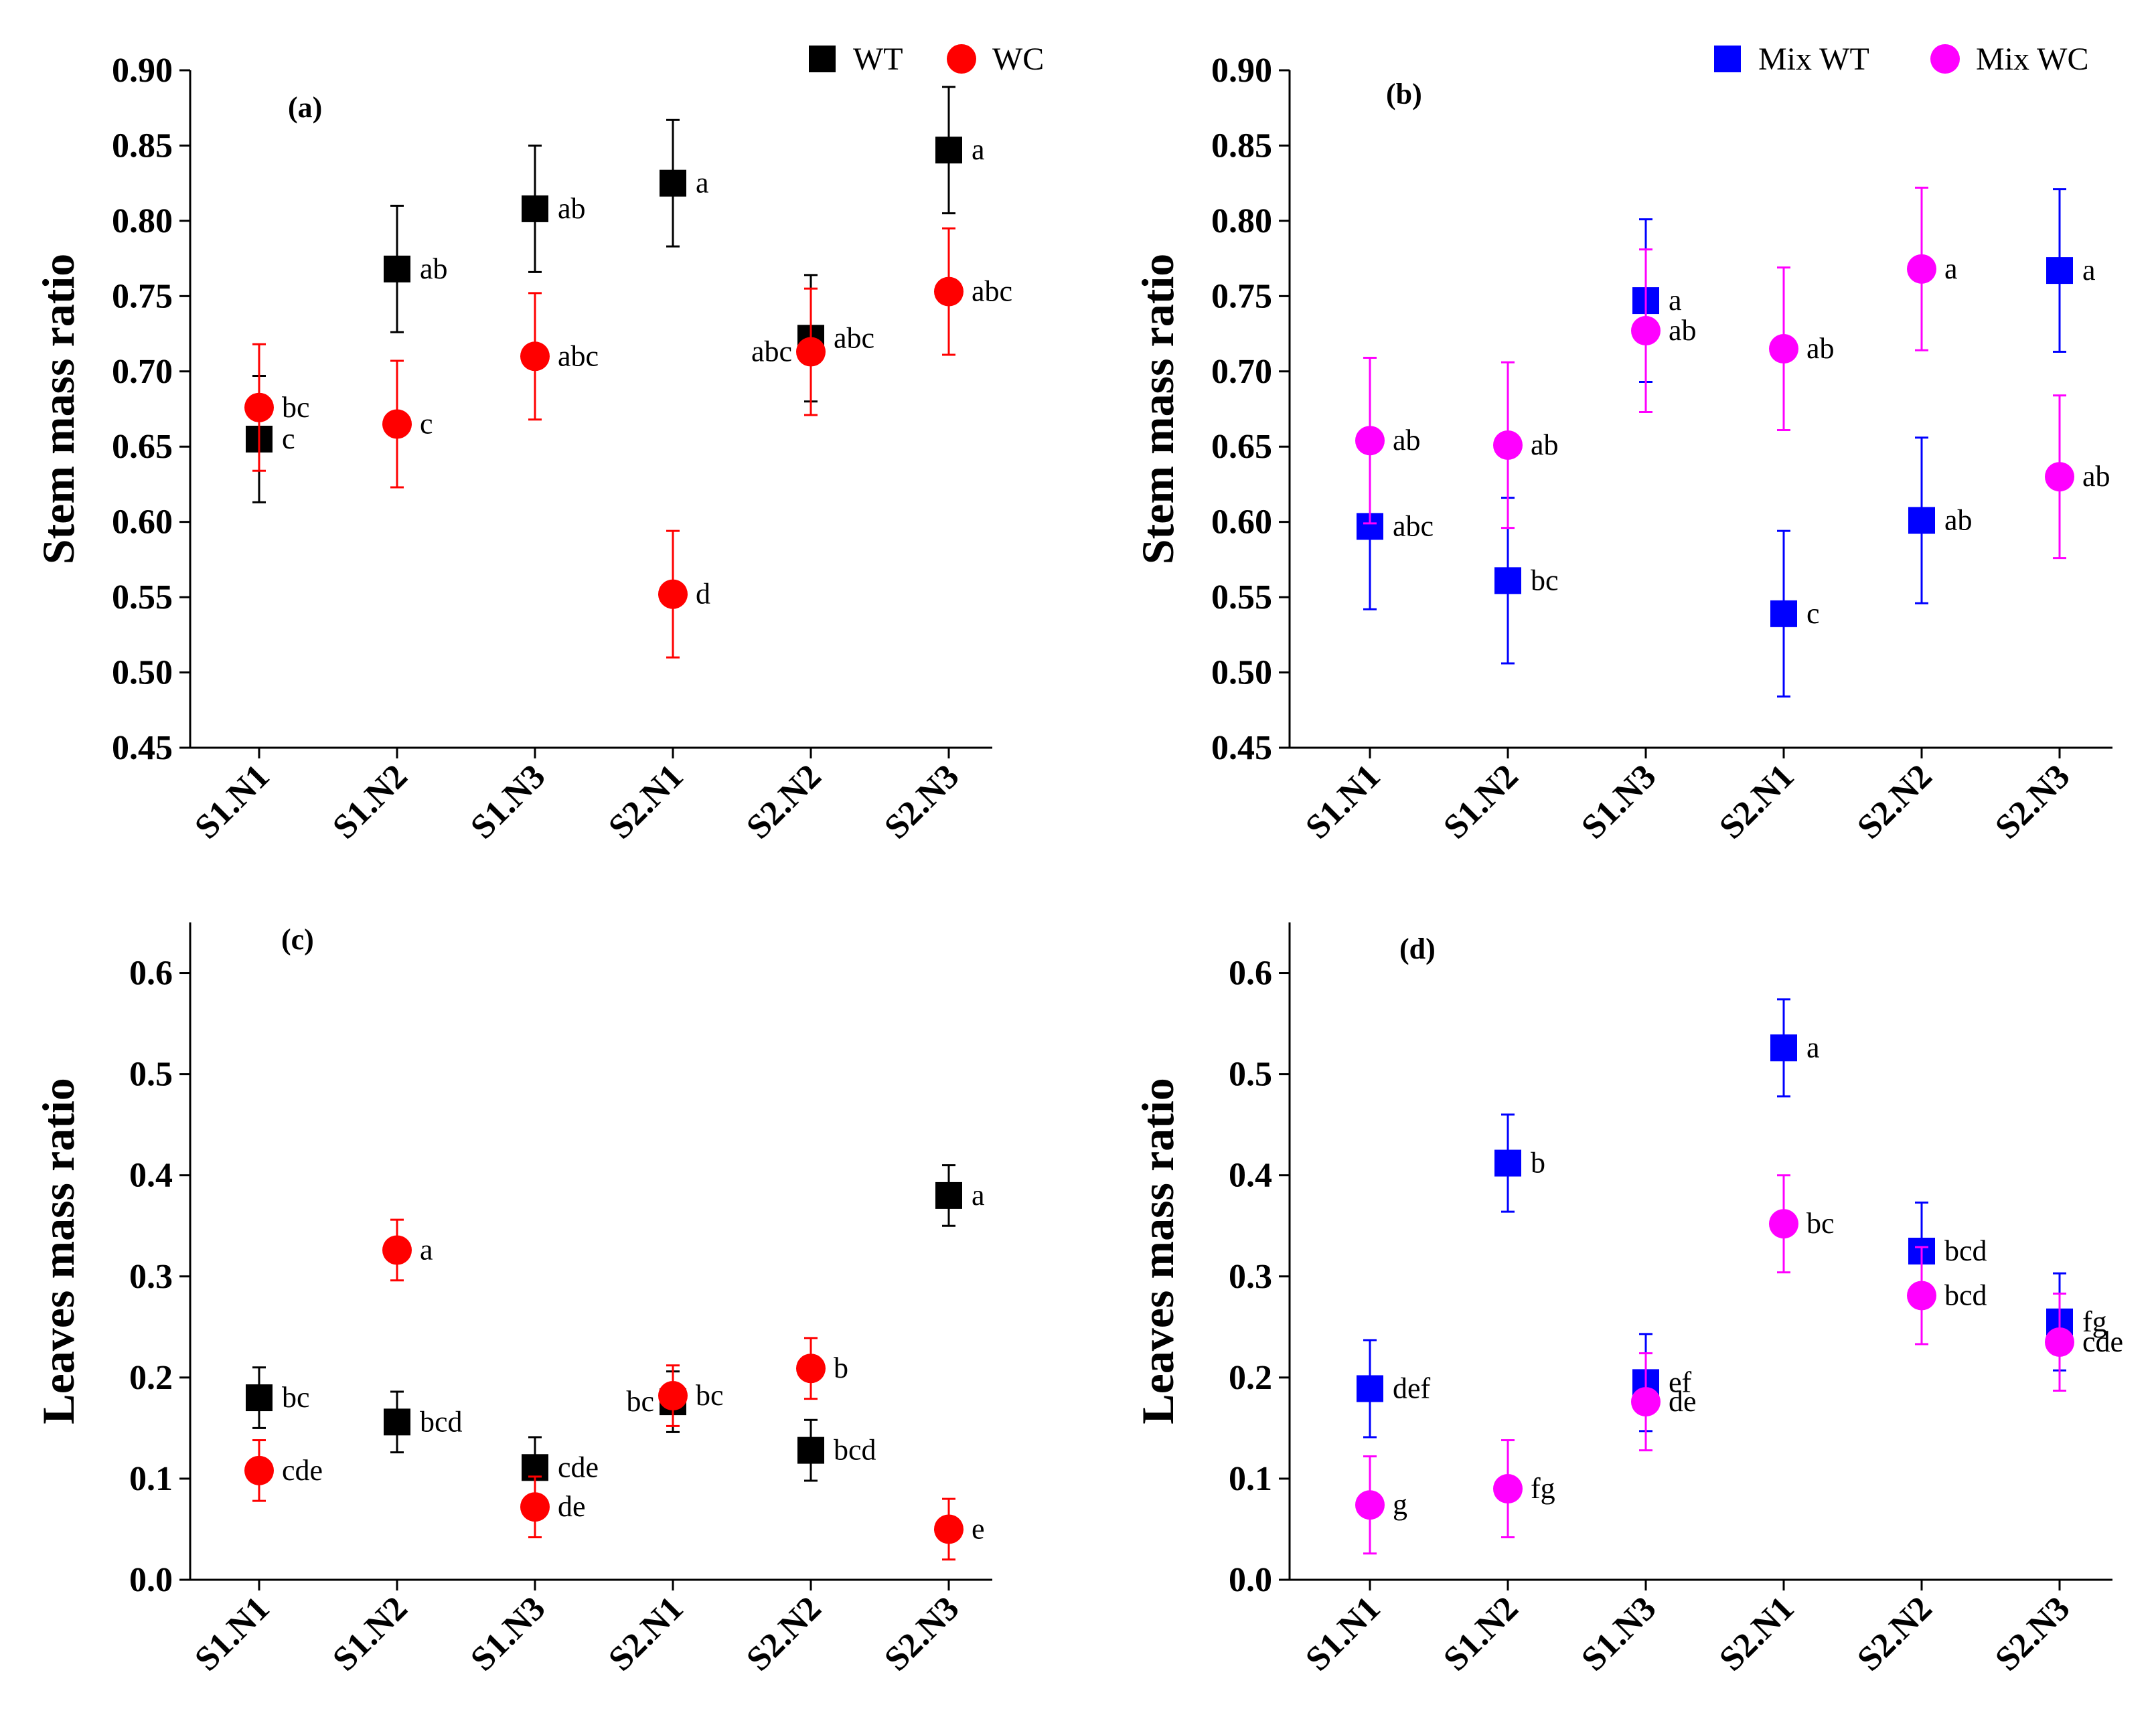 The image size is (2156, 1717). Describe the element at coordinates (921, 801) in the screenshot. I see `x-tick-label: S2.N3` at that location.